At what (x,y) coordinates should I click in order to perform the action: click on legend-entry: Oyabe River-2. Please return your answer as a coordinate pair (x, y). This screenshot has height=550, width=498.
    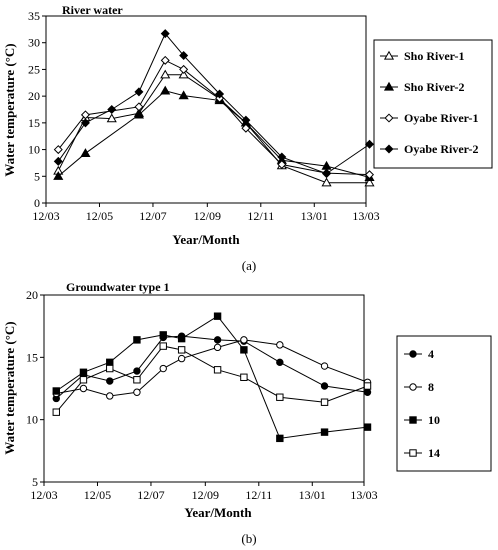
    Looking at the image, I should click on (429, 149).